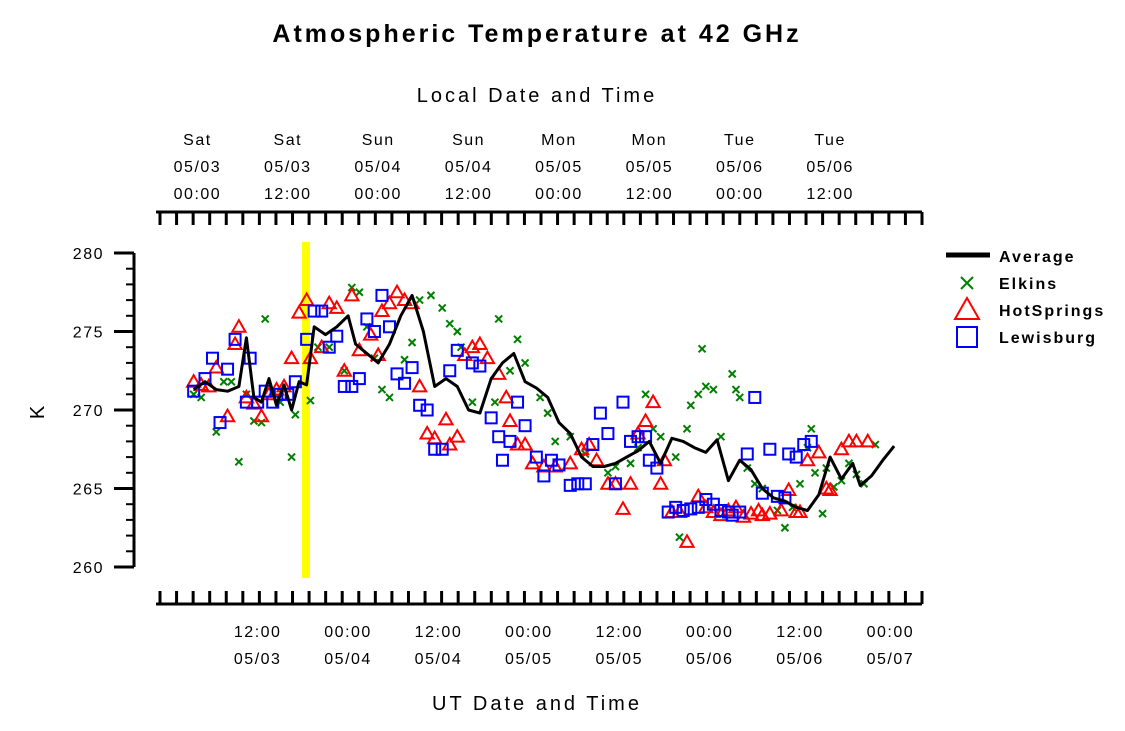 This screenshot has width=1125, height=731. I want to click on top-tick-date: 05/05, so click(559, 167).